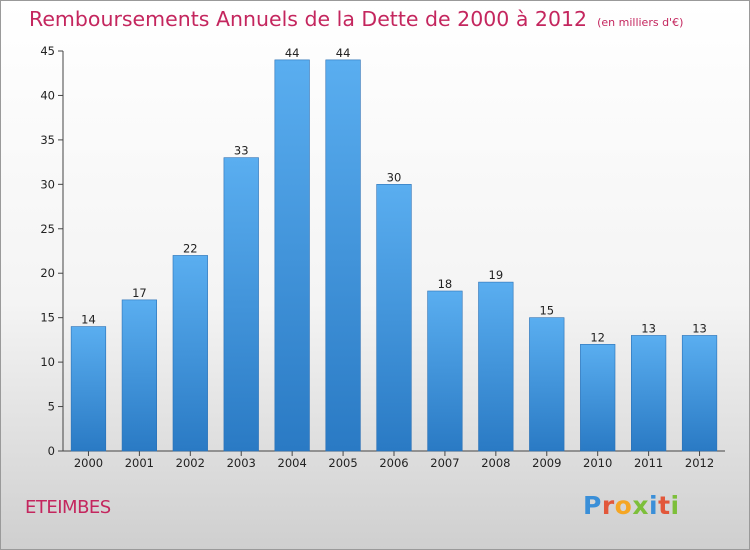  What do you see at coordinates (51, 451) in the screenshot?
I see `y-tick-label: 0` at bounding box center [51, 451].